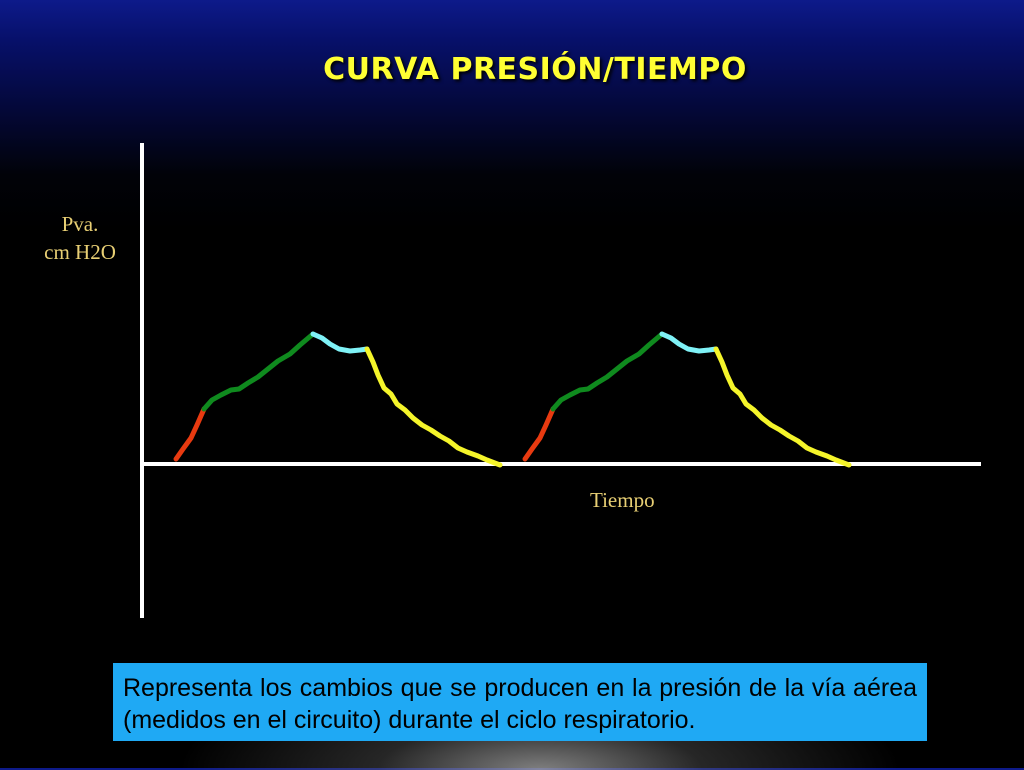 The width and height of the screenshot is (1024, 770). Describe the element at coordinates (512, 399) in the screenshot. I see `pressure-curve` at that location.